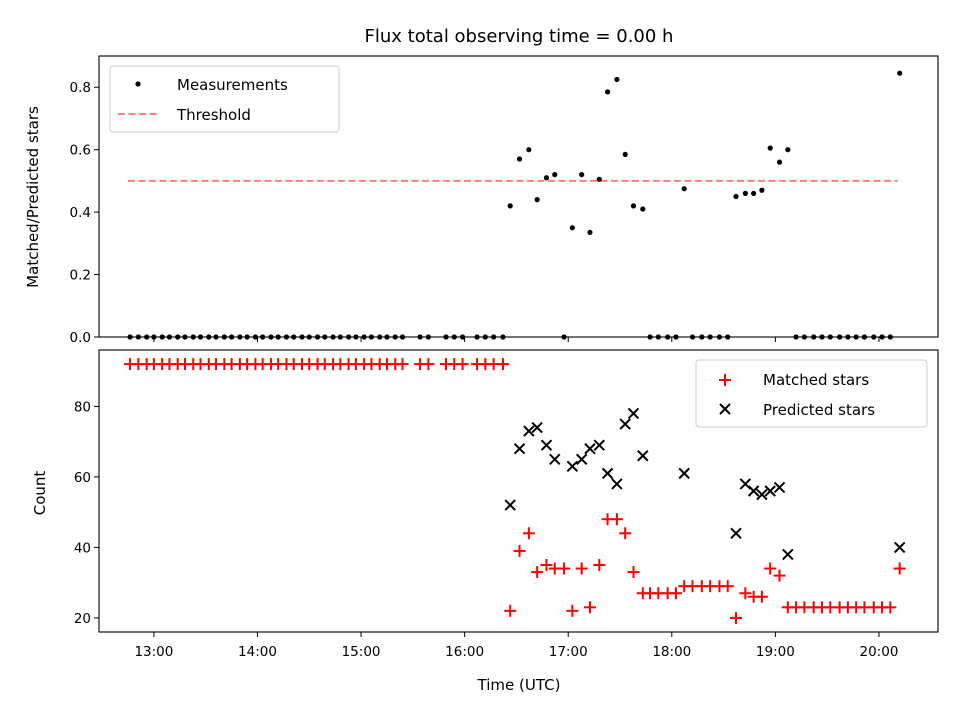 The width and height of the screenshot is (960, 720). I want to click on chart-title: Flux total observing time = 0.00 h, so click(519, 36).